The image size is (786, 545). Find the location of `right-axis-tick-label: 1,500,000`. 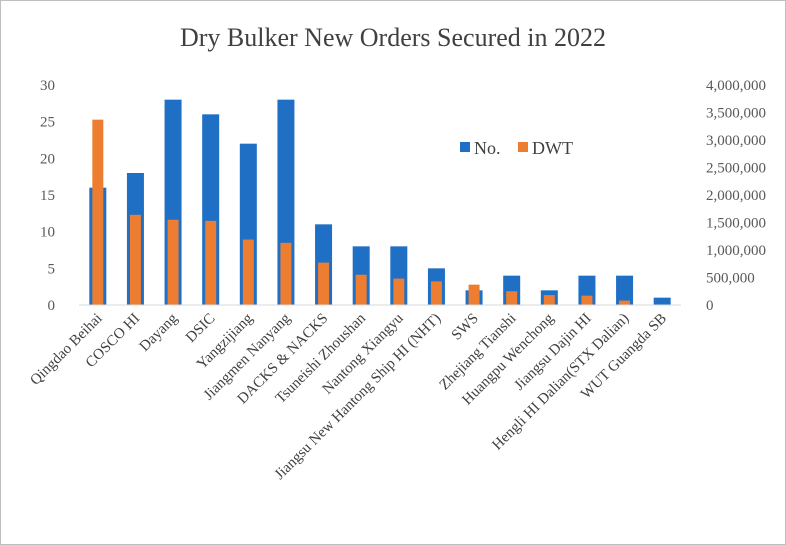

right-axis-tick-label: 1,500,000 is located at coordinates (736, 224).